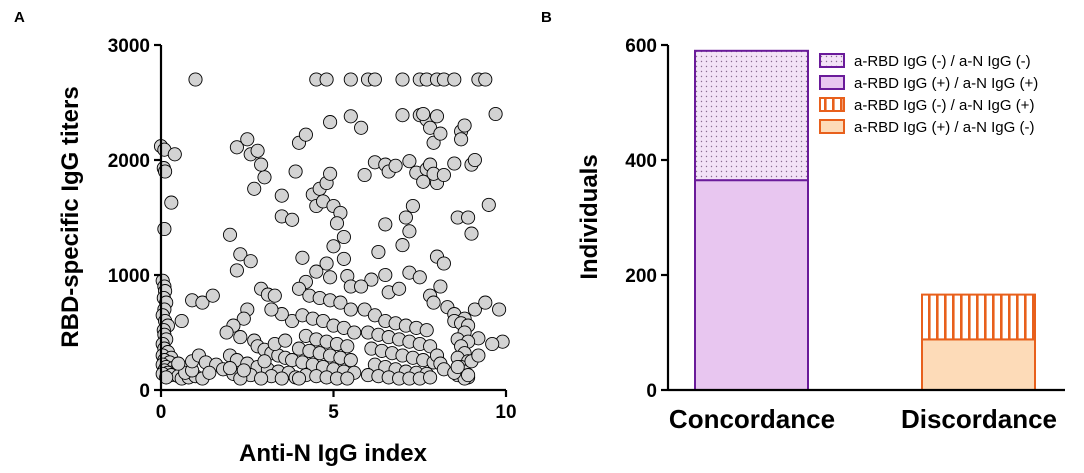 The width and height of the screenshot is (1084, 473). What do you see at coordinates (505, 412) in the screenshot?
I see `x-tick-label: 10` at bounding box center [505, 412].